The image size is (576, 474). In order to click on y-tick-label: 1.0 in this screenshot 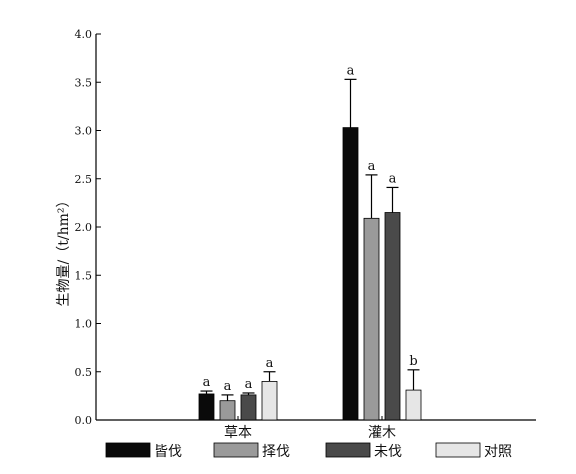, I will do `click(84, 324)`.